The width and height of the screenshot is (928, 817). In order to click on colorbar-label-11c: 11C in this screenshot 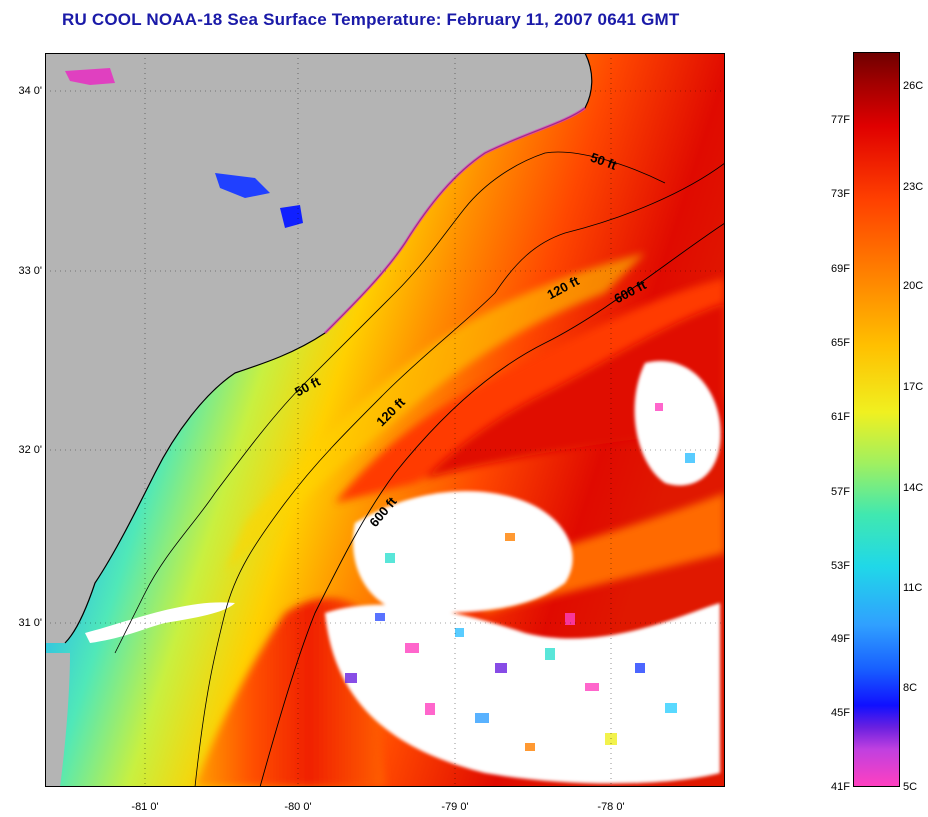, I will do `click(913, 588)`.